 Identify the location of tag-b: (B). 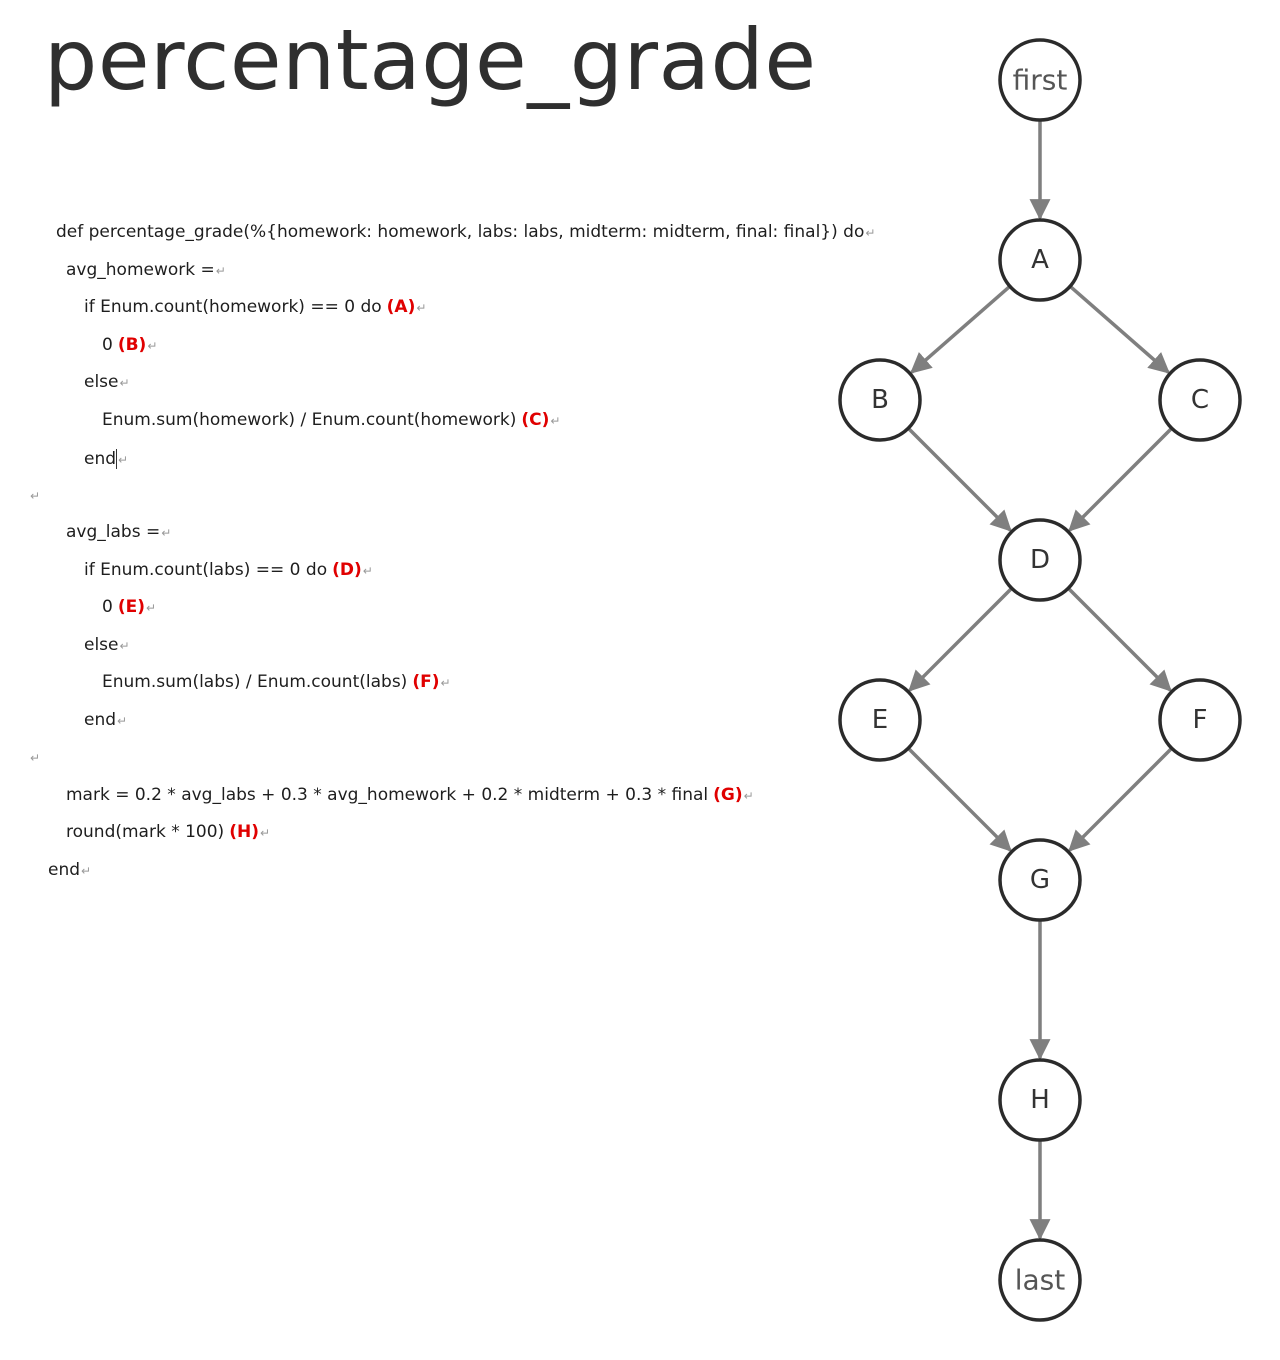
(132, 345).